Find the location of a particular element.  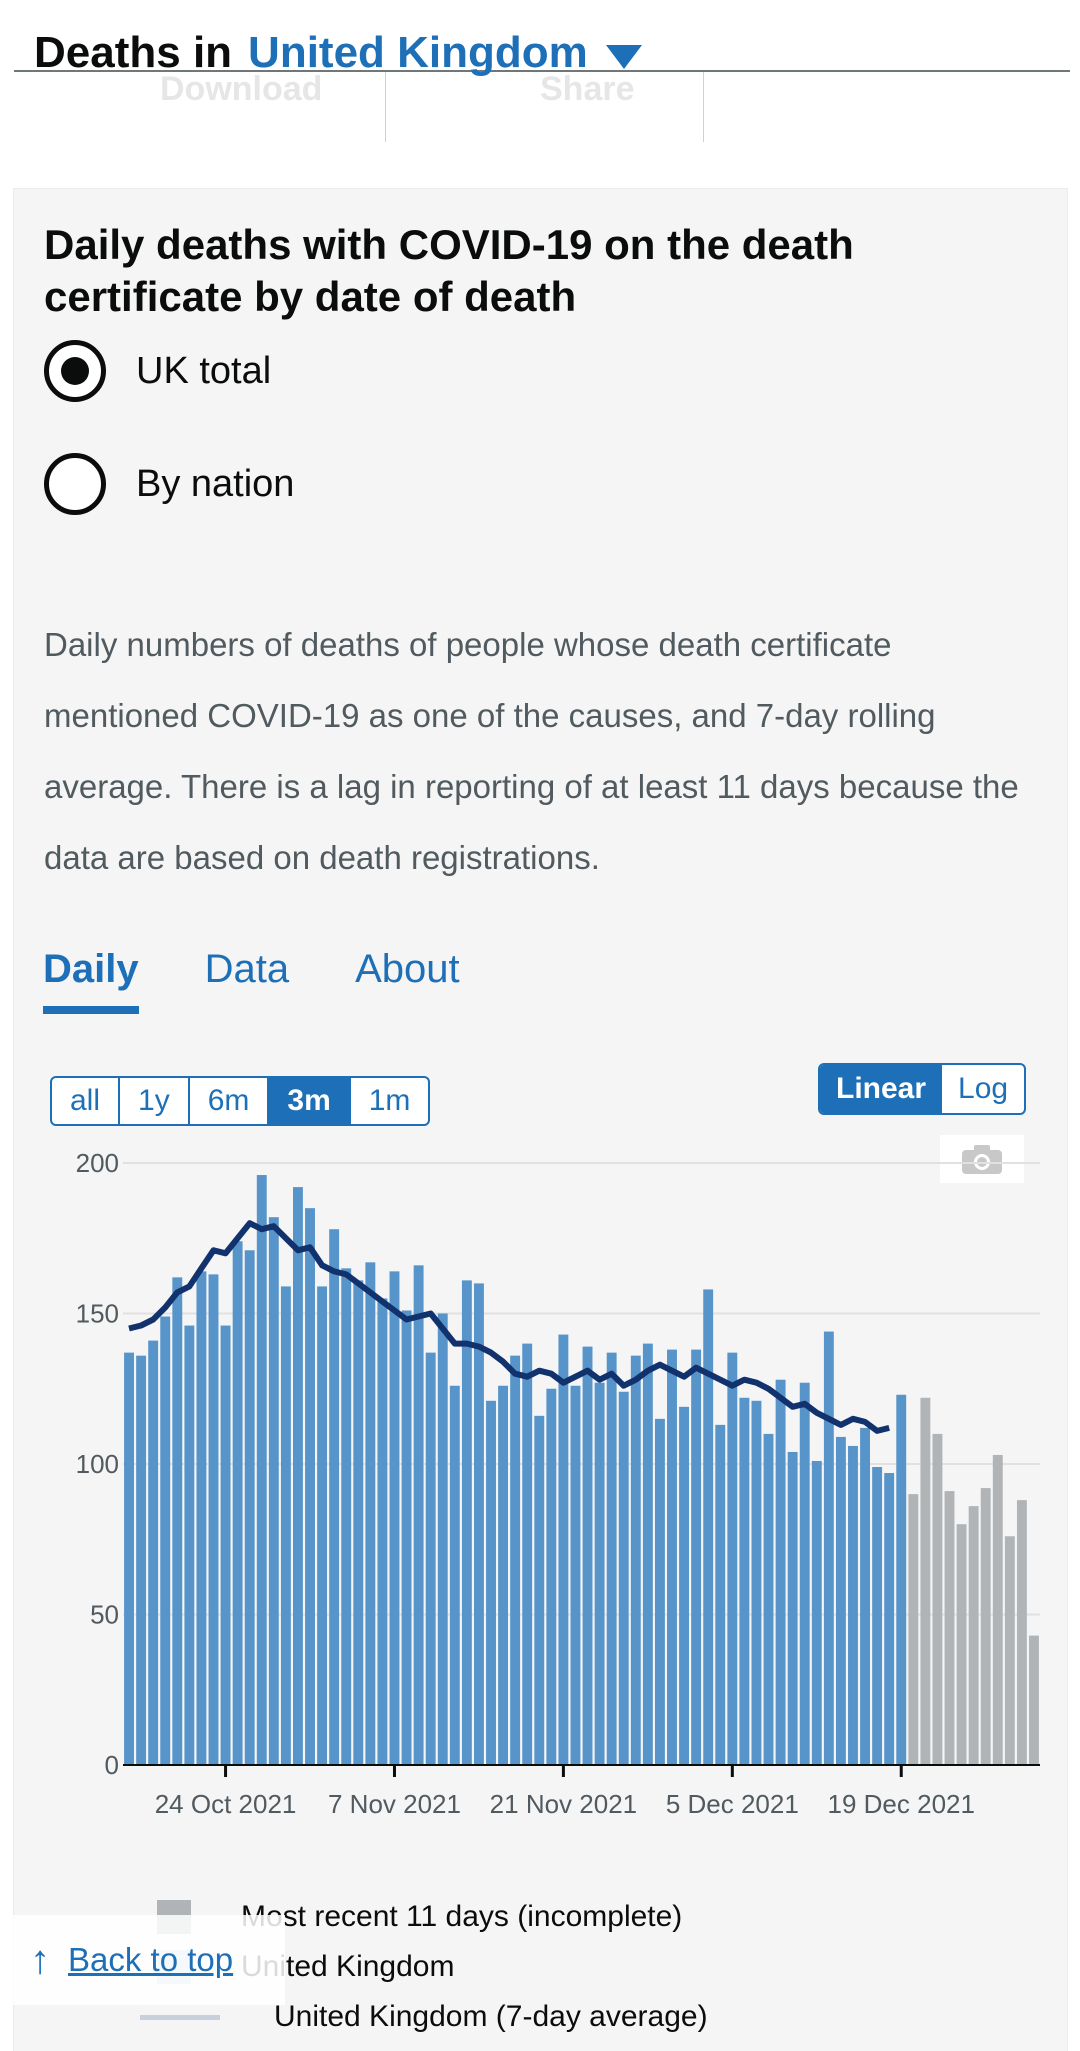

action-cell-download is located at coordinates (200, 107).